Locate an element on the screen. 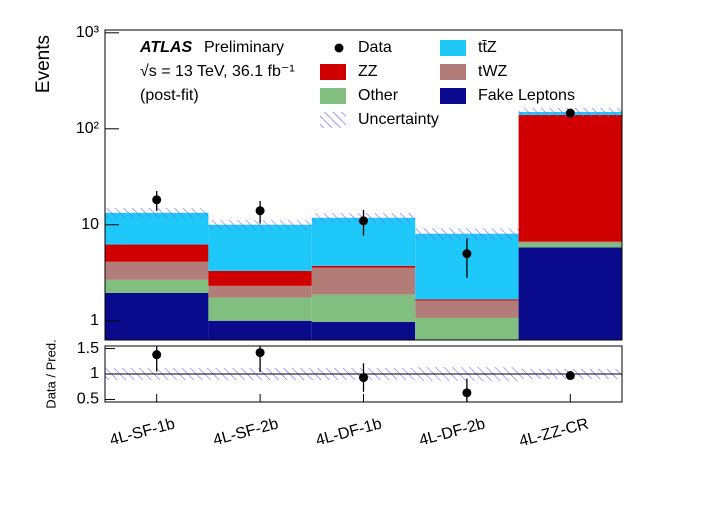 The height and width of the screenshot is (507, 706). ratio-y-tick-label: 0.5 is located at coordinates (88, 399).